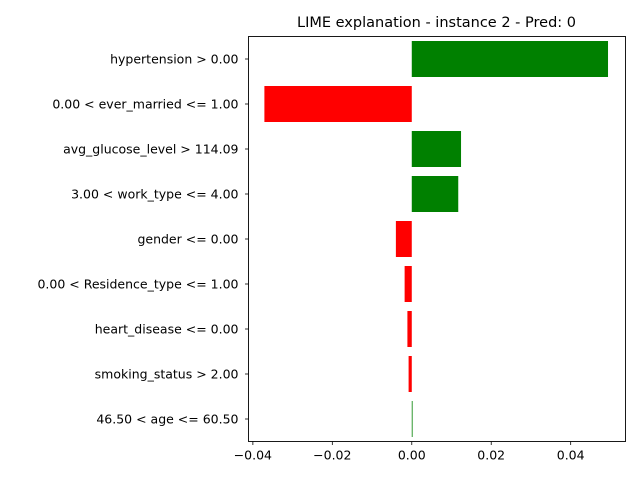 Image resolution: width=640 pixels, height=480 pixels. Describe the element at coordinates (491, 455) in the screenshot. I see `x-tick-label: 0.02` at that location.